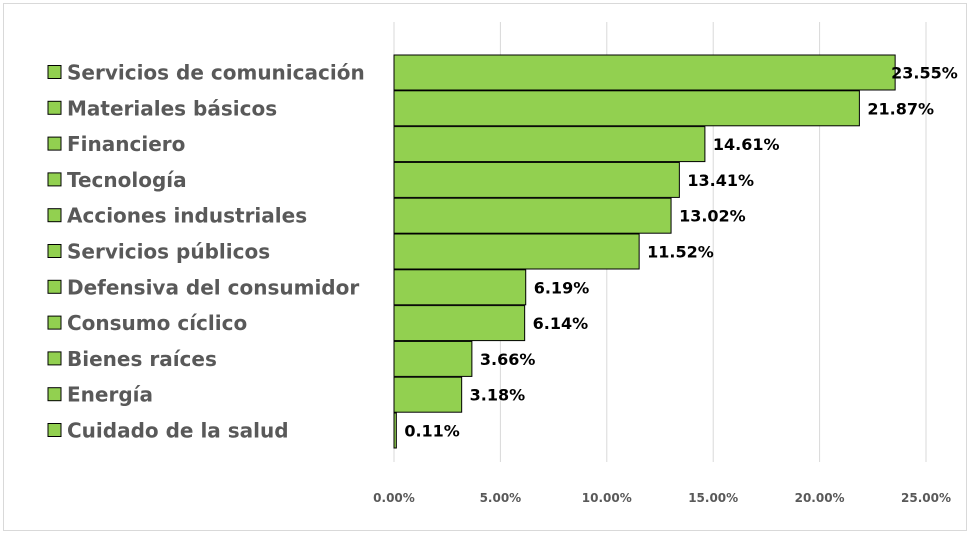 The width and height of the screenshot is (972, 536). Describe the element at coordinates (178, 431) in the screenshot. I see `category-label: Cuidado de la salud` at that location.